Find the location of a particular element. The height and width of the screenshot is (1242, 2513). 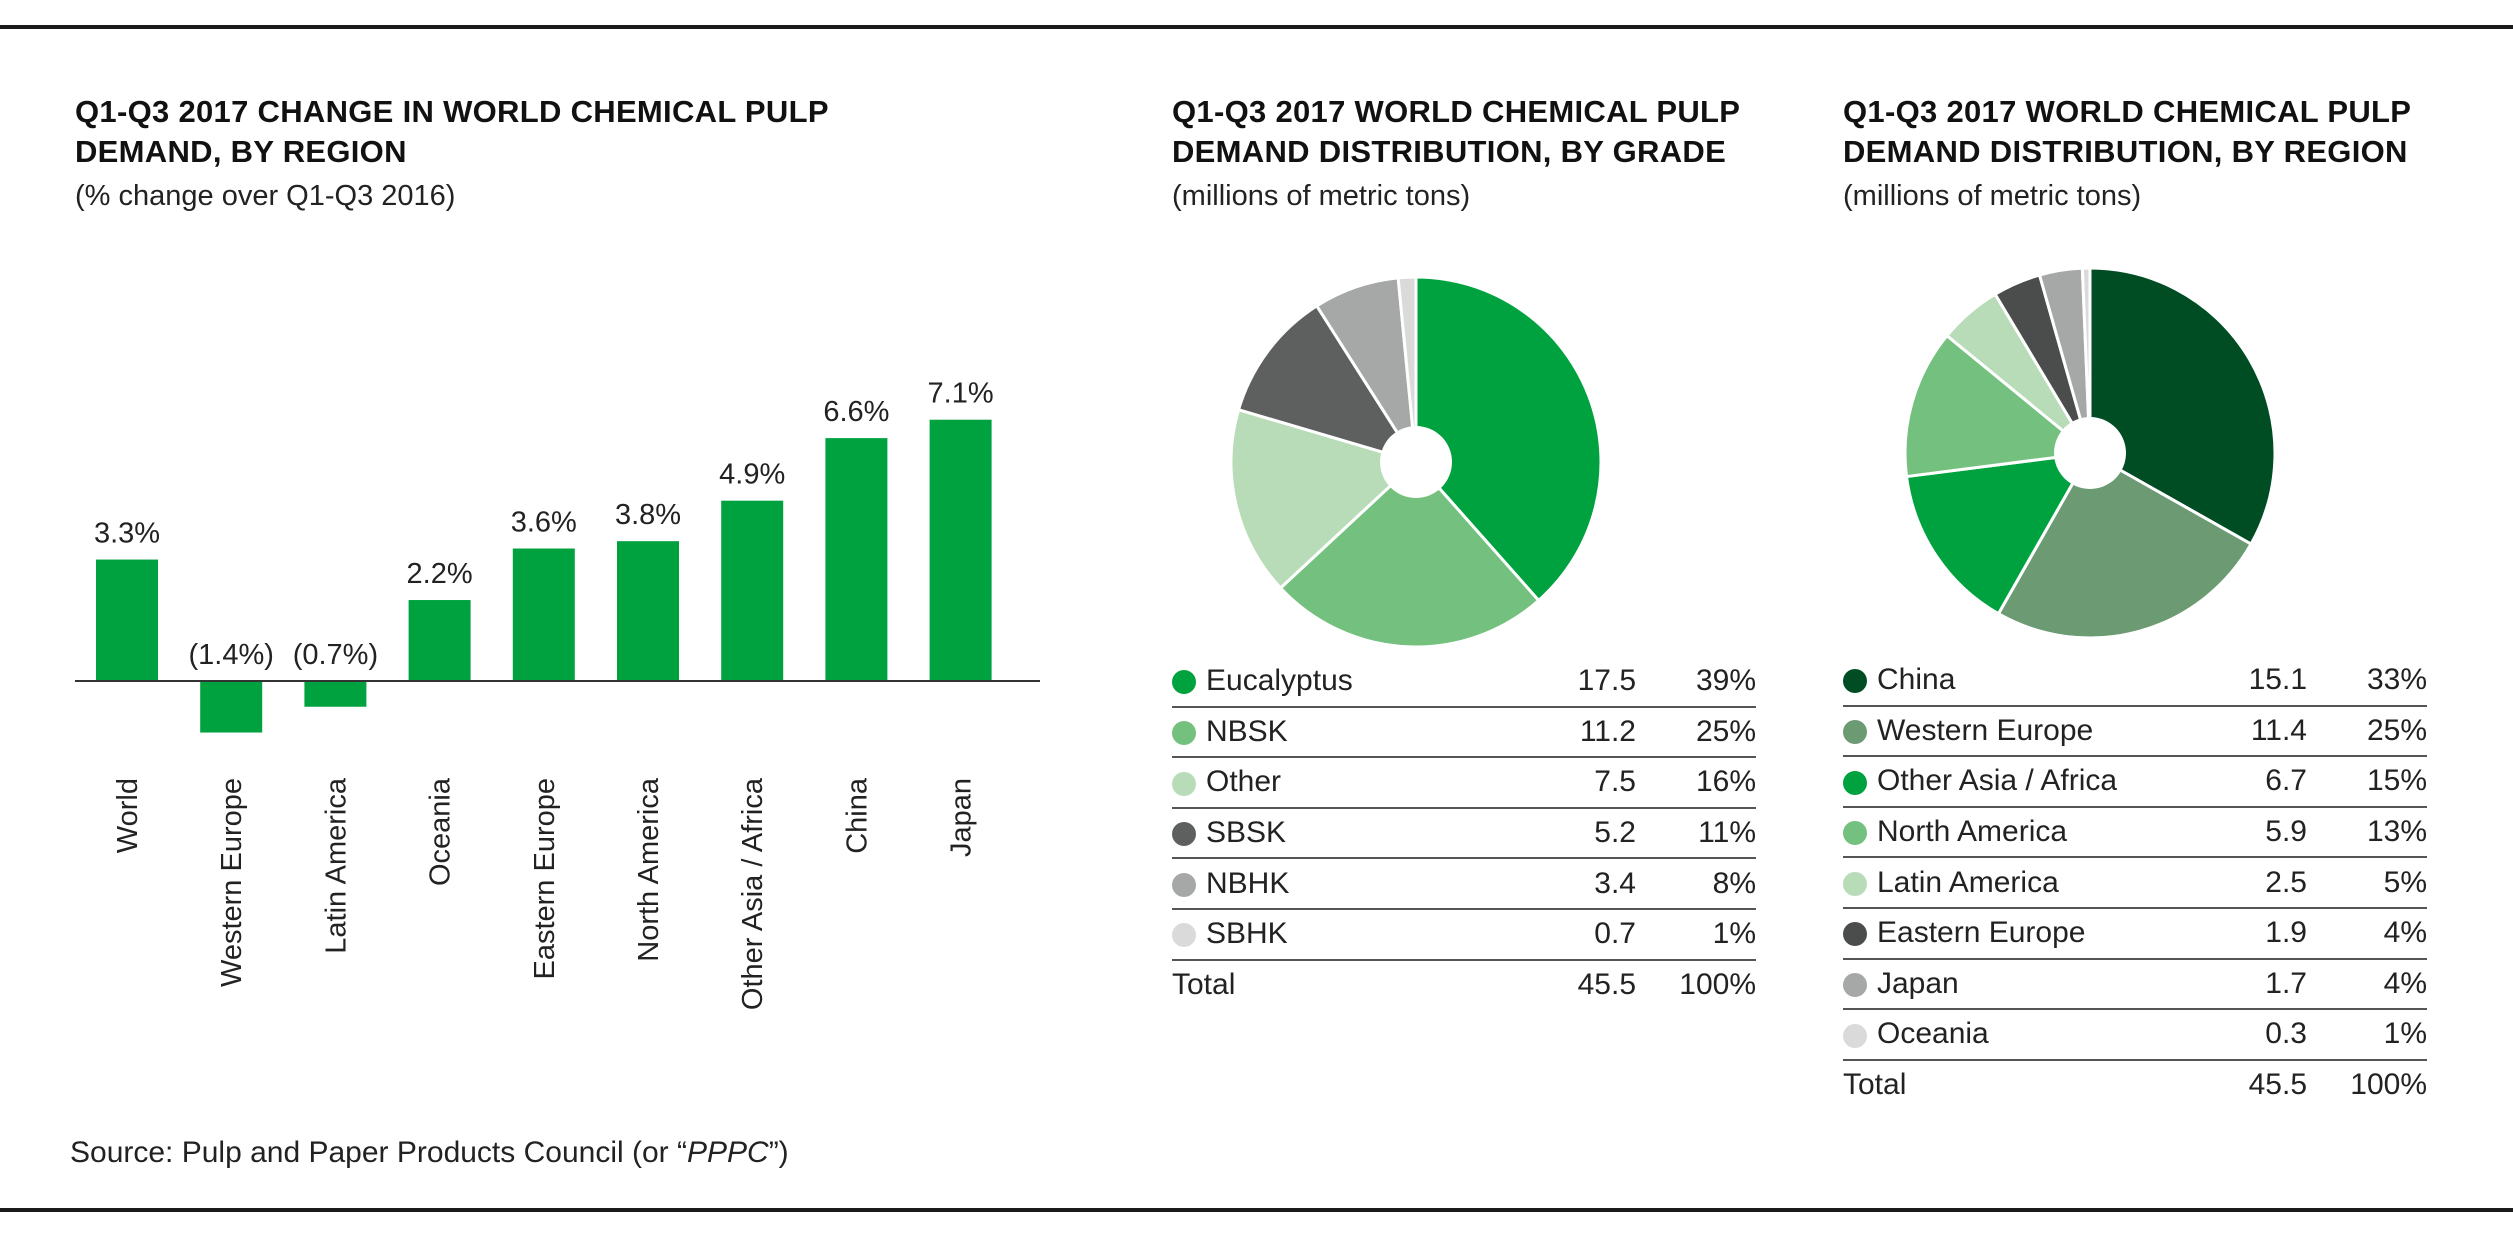

legend-label: China is located at coordinates (2047, 681).